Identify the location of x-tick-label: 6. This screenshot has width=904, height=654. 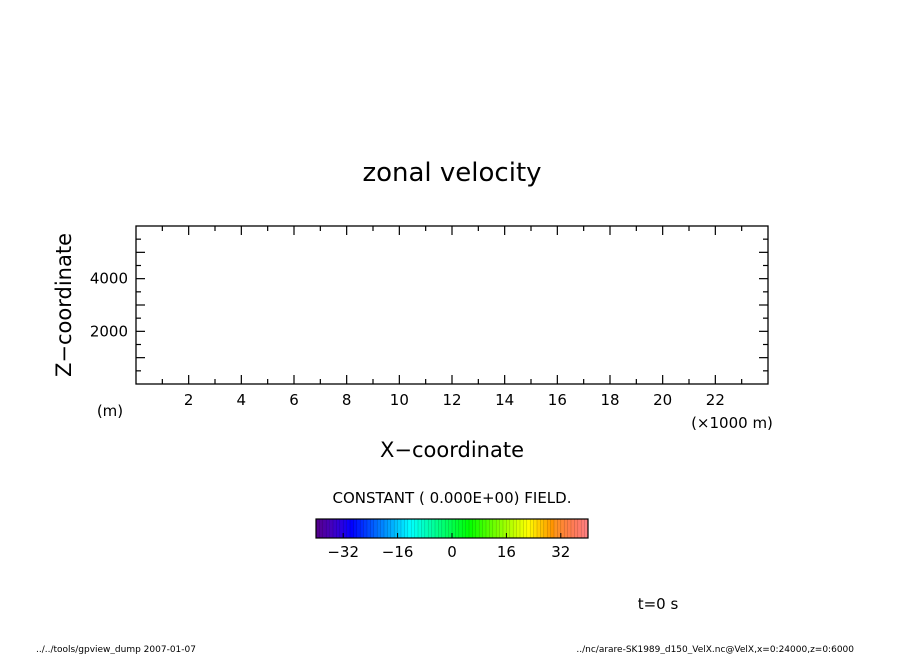
(294, 400).